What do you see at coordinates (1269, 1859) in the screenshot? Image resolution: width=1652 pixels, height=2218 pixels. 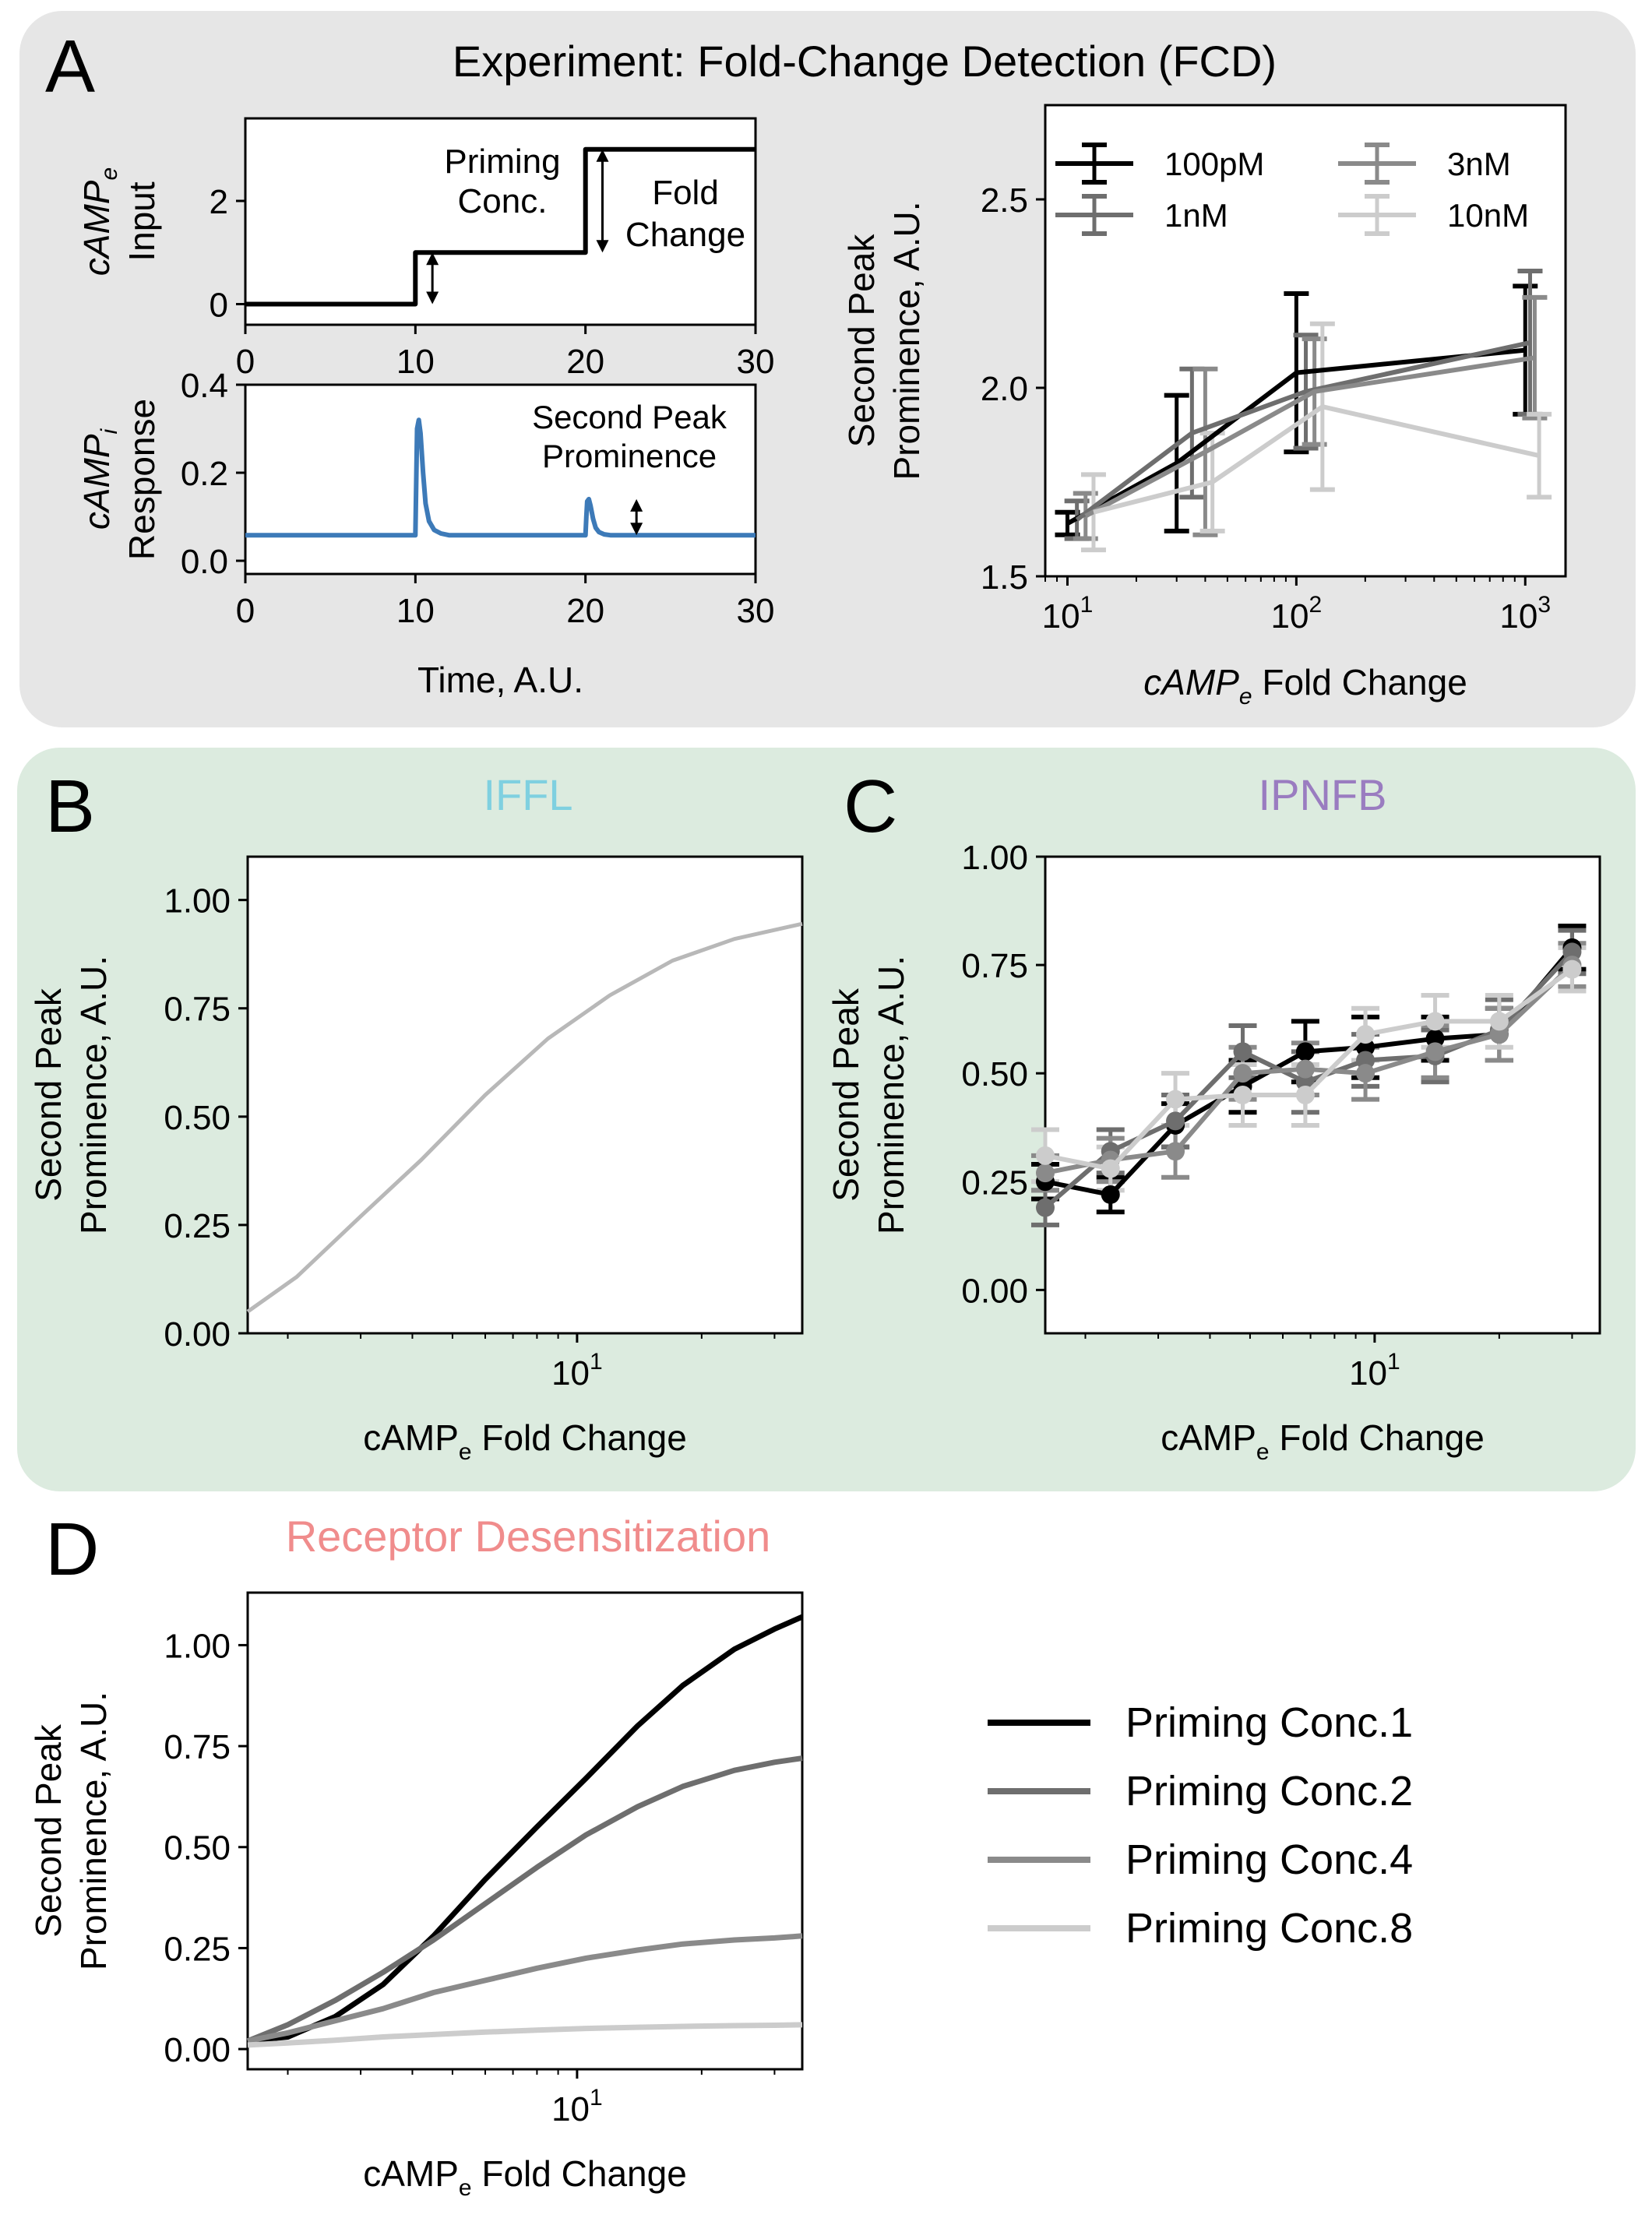 I see `legend-d-label: Priming Conc.4` at bounding box center [1269, 1859].